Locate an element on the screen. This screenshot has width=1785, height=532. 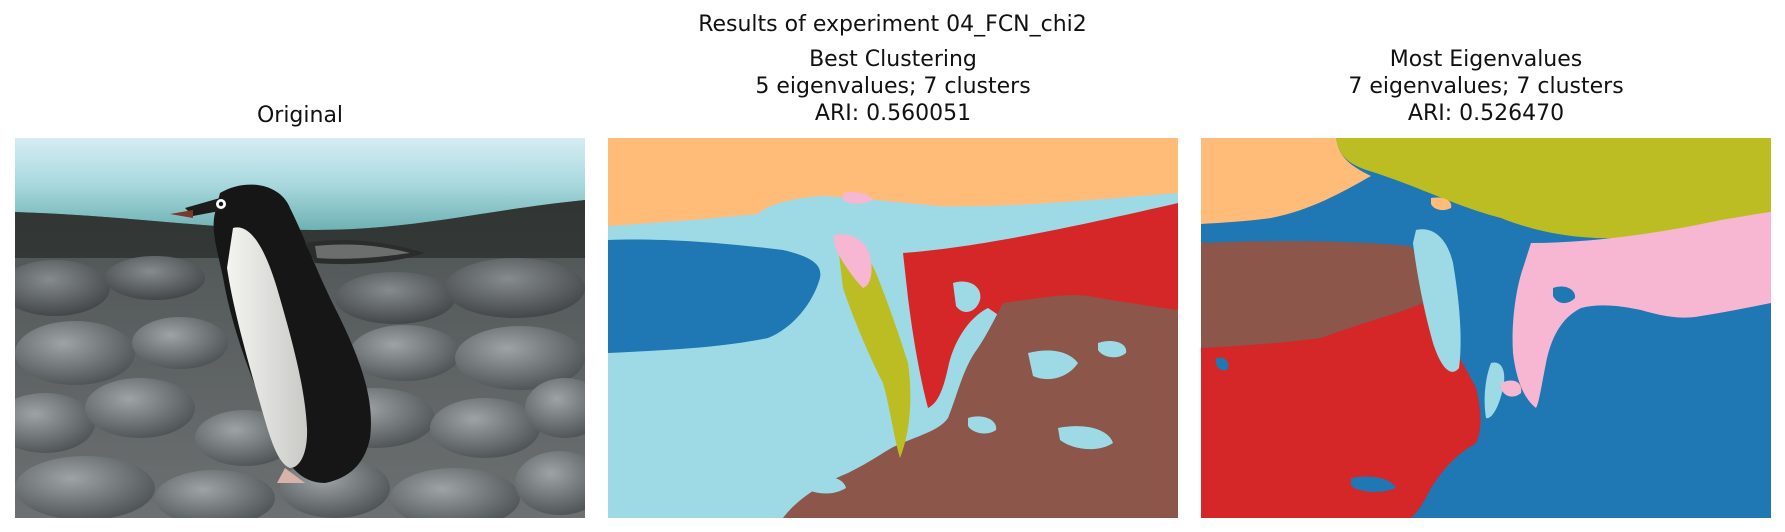
panel-title-line: ARI: 0.526470 is located at coordinates (1486, 113).